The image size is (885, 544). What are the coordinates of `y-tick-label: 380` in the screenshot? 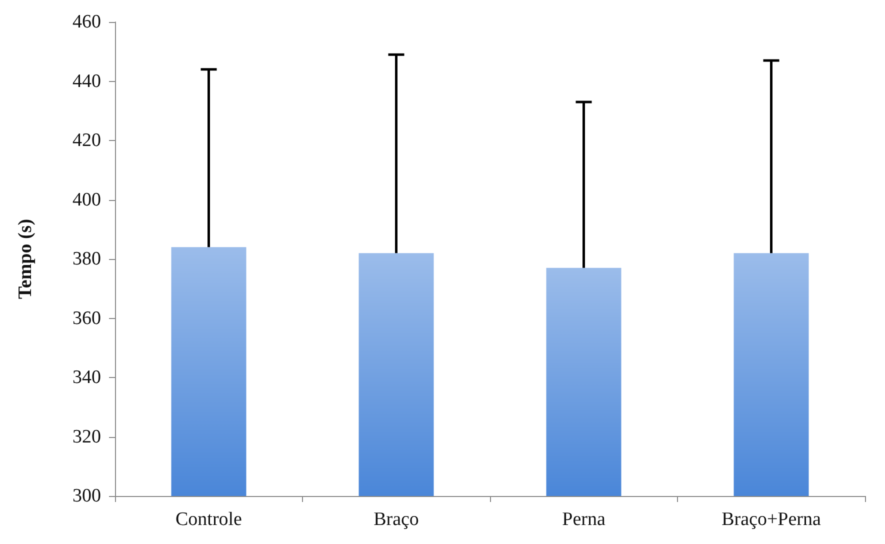 It's located at (86, 259).